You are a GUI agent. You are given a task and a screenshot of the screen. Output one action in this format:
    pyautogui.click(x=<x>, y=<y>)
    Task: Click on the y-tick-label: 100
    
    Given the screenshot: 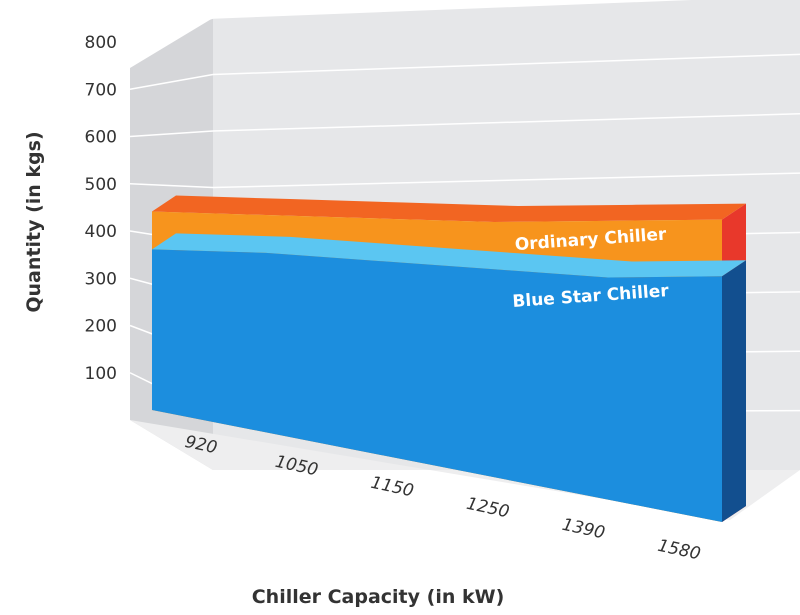 What is the action you would take?
    pyautogui.click(x=101, y=374)
    